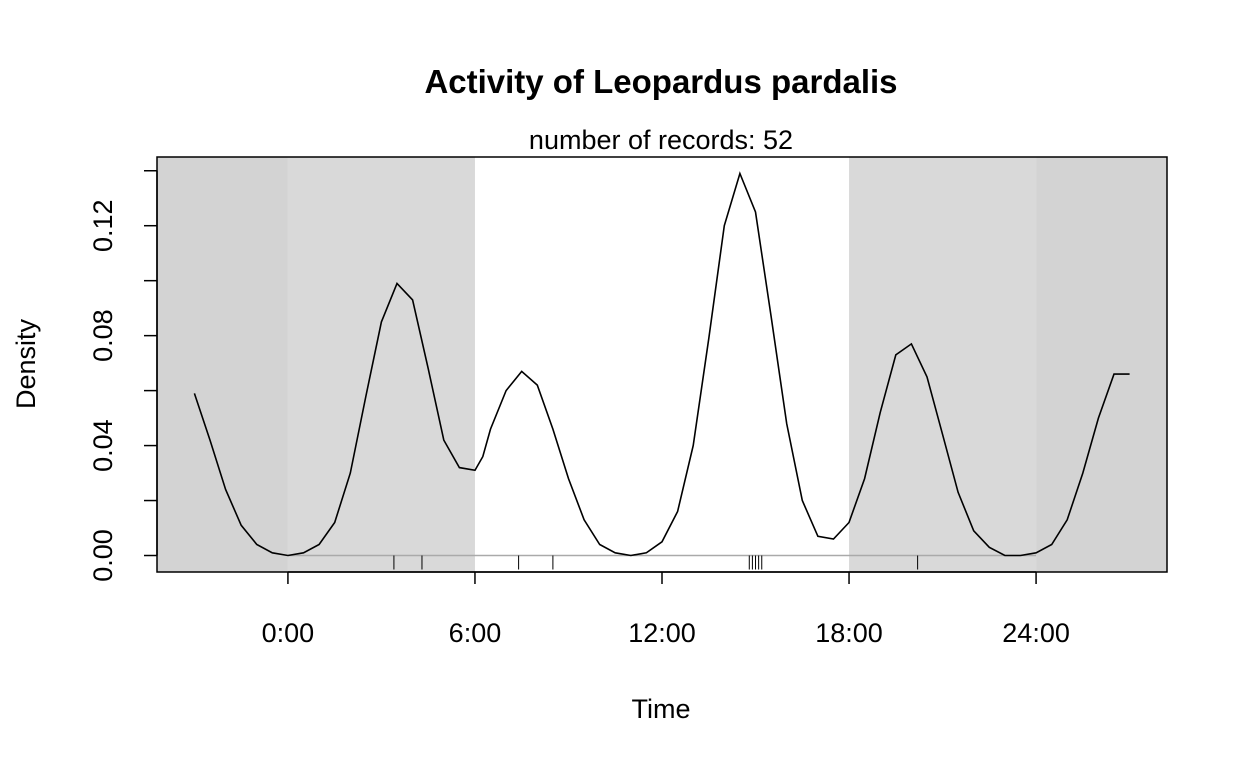 This screenshot has width=1248, height=768. Describe the element at coordinates (103, 225) in the screenshot. I see `y-tick-label-3: 0.12` at that location.